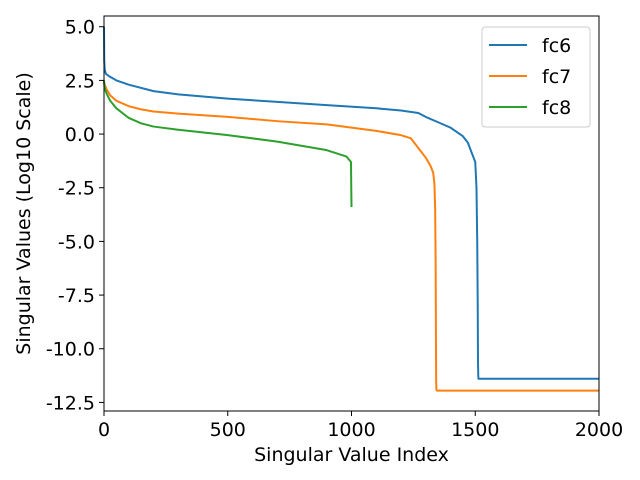 This screenshot has height=480, width=640. What do you see at coordinates (228, 430) in the screenshot?
I see `x-tick-label: 500` at bounding box center [228, 430].